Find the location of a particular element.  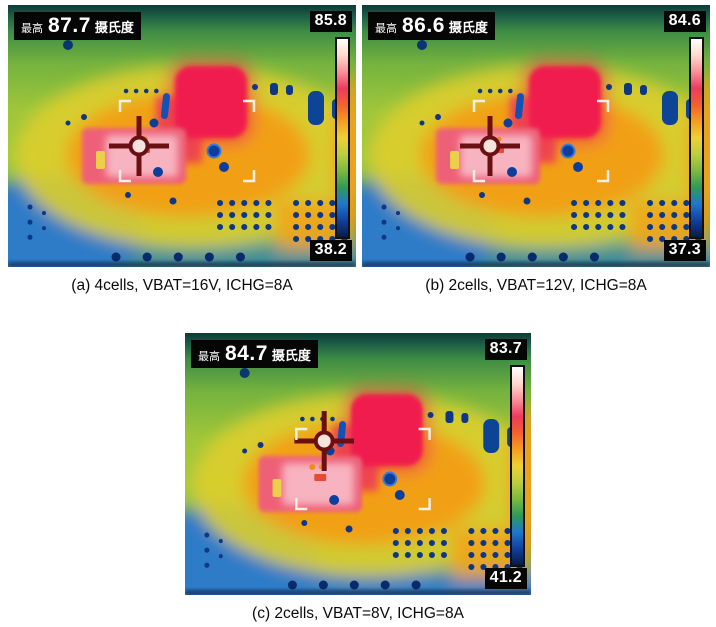

max-temp-badge: 最高 86.6 摄氏度 is located at coordinates (431, 26).